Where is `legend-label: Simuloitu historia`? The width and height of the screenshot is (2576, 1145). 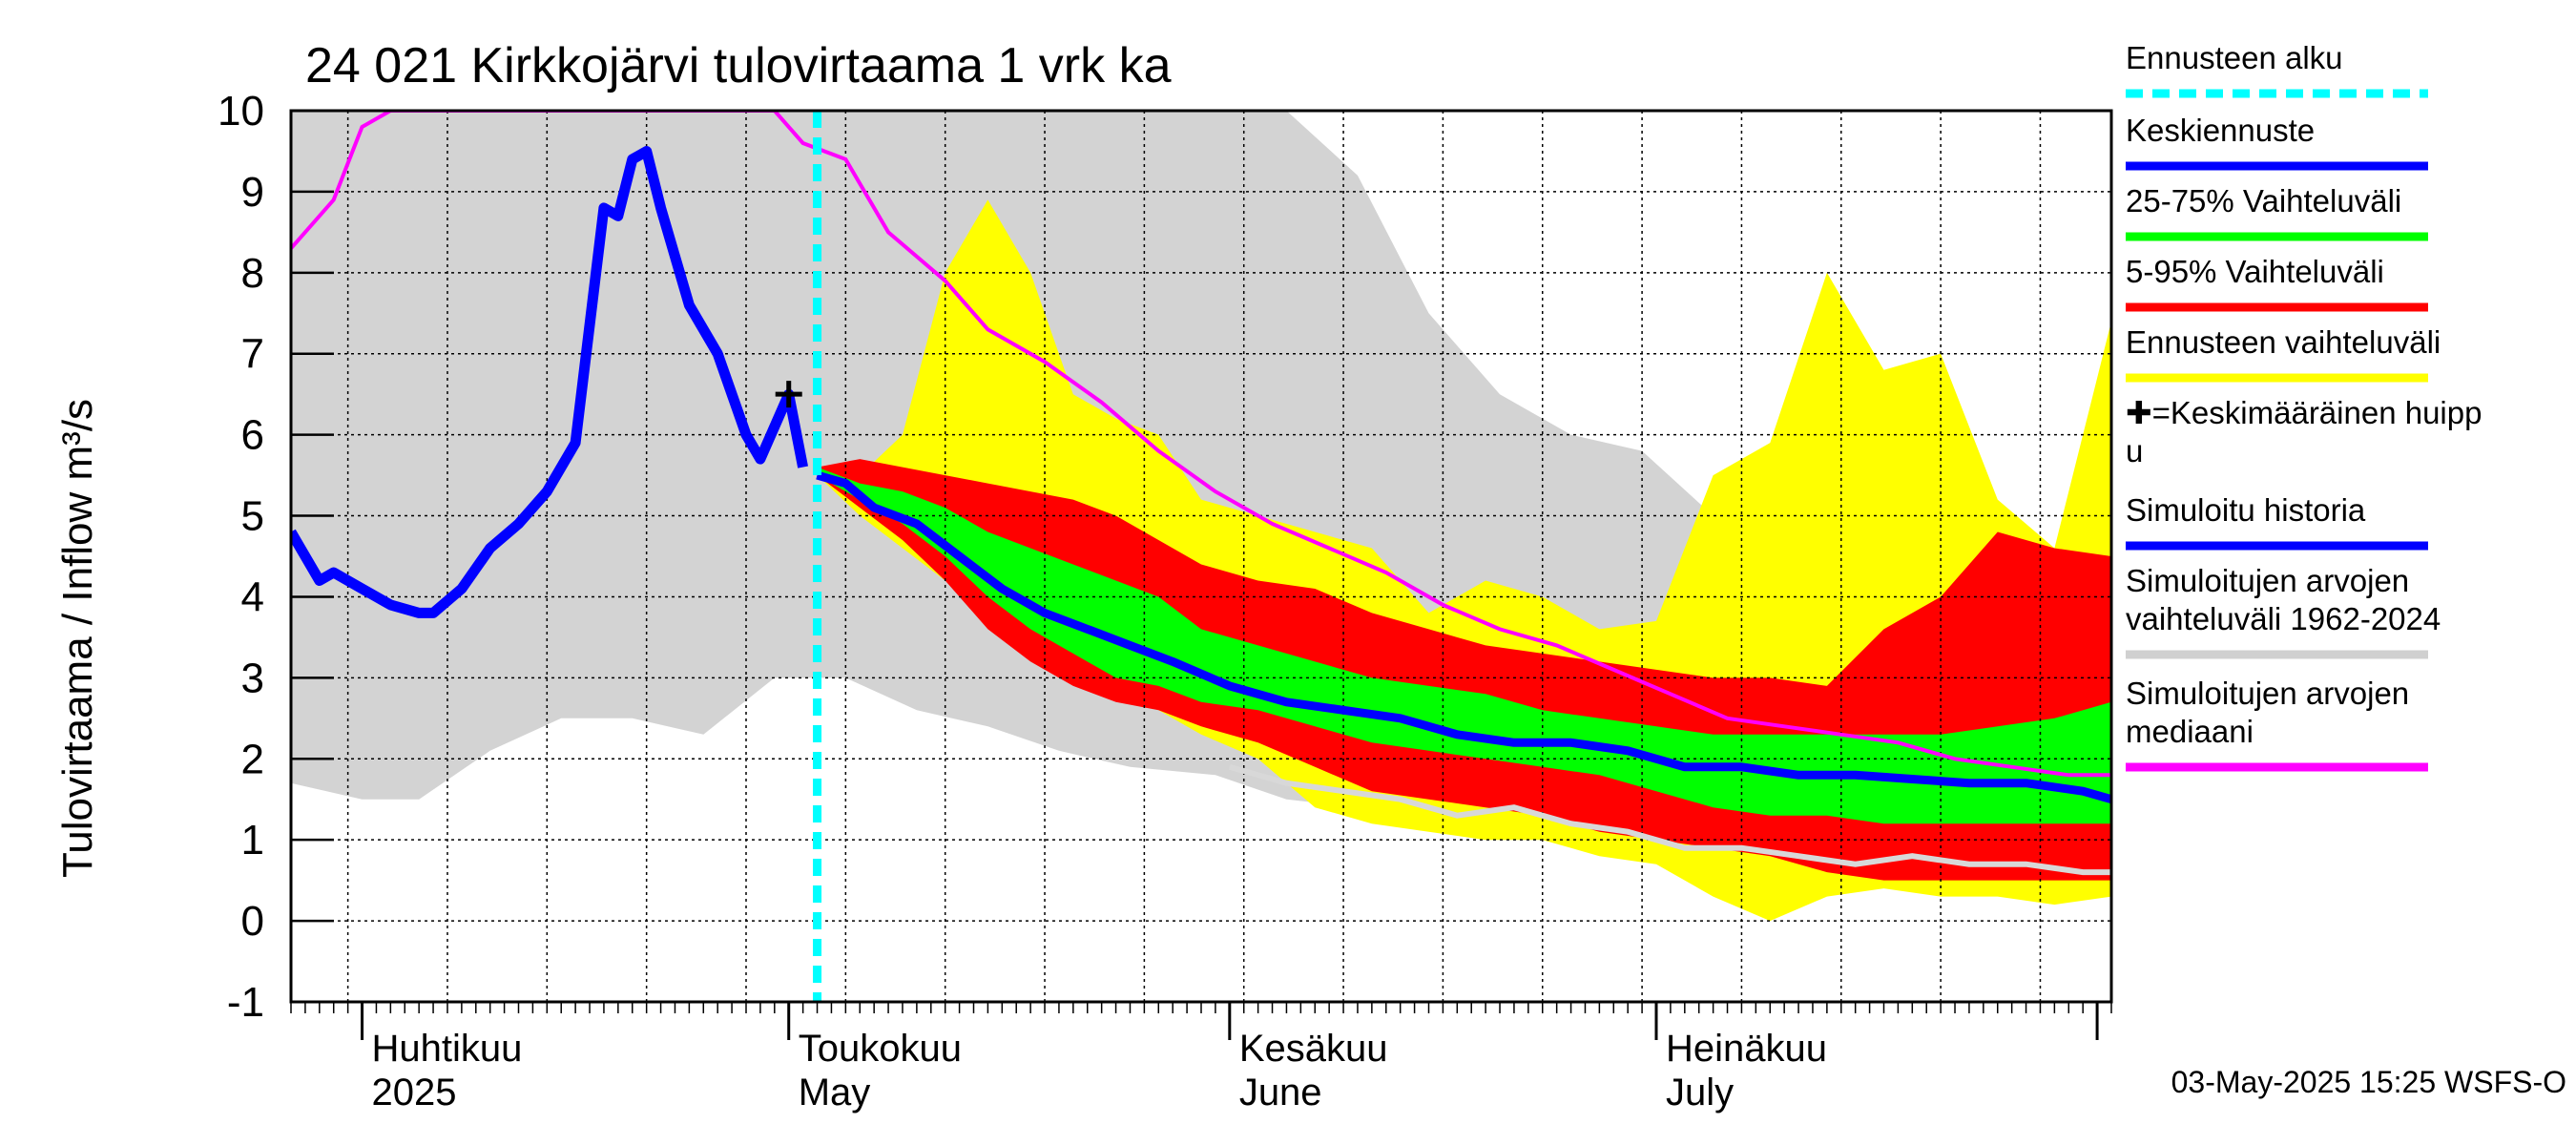 legend-label: Simuloitu historia is located at coordinates (2246, 510).